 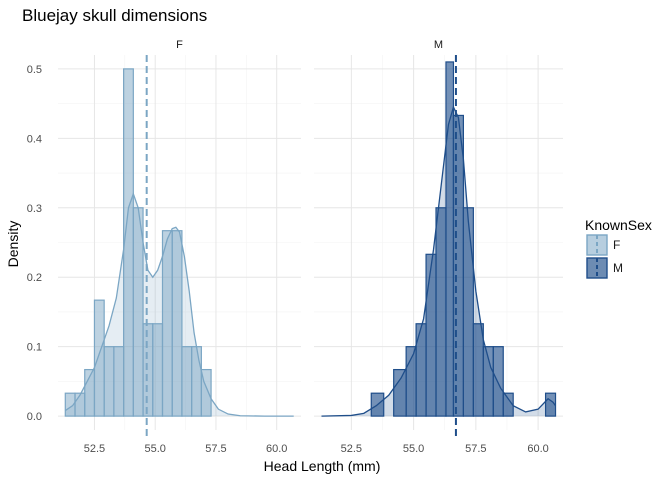 I want to click on x-axis-title: Head Length (mm), so click(x=322, y=466).